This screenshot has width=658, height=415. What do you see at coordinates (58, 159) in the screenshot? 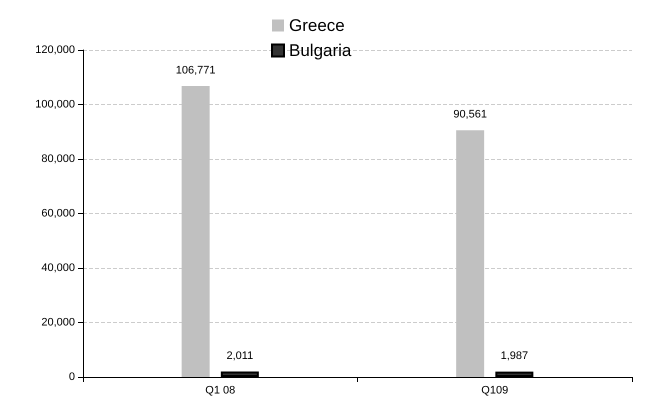
I see `y-tick-label: 80,000` at bounding box center [58, 159].